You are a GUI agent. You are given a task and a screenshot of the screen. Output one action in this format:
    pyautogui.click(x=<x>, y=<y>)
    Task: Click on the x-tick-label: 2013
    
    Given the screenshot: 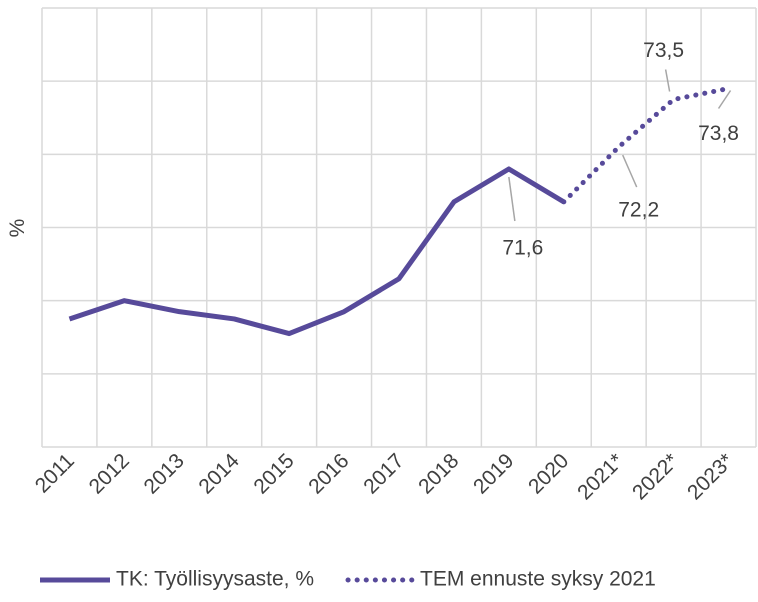 What is the action you would take?
    pyautogui.click(x=164, y=473)
    